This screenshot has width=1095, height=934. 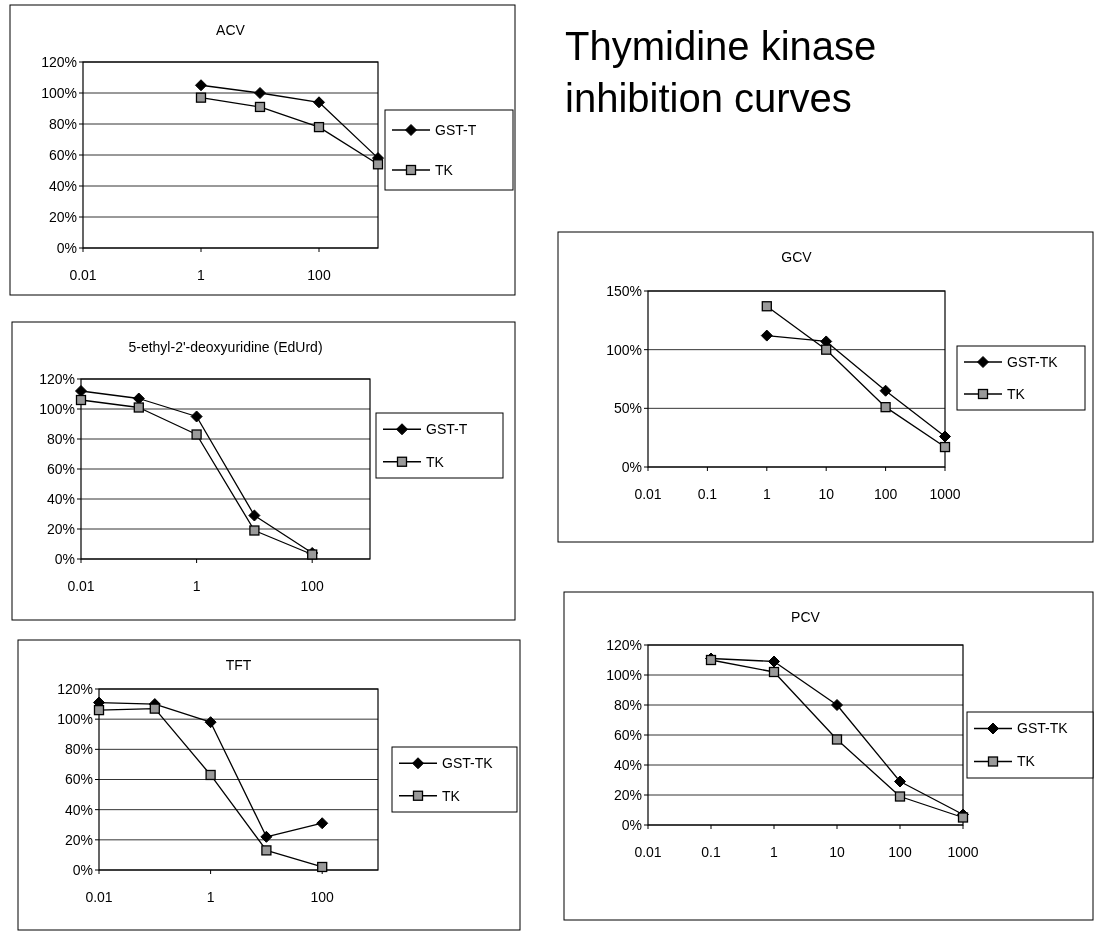 I want to click on y-tick-label: 50%, so click(x=627, y=408).